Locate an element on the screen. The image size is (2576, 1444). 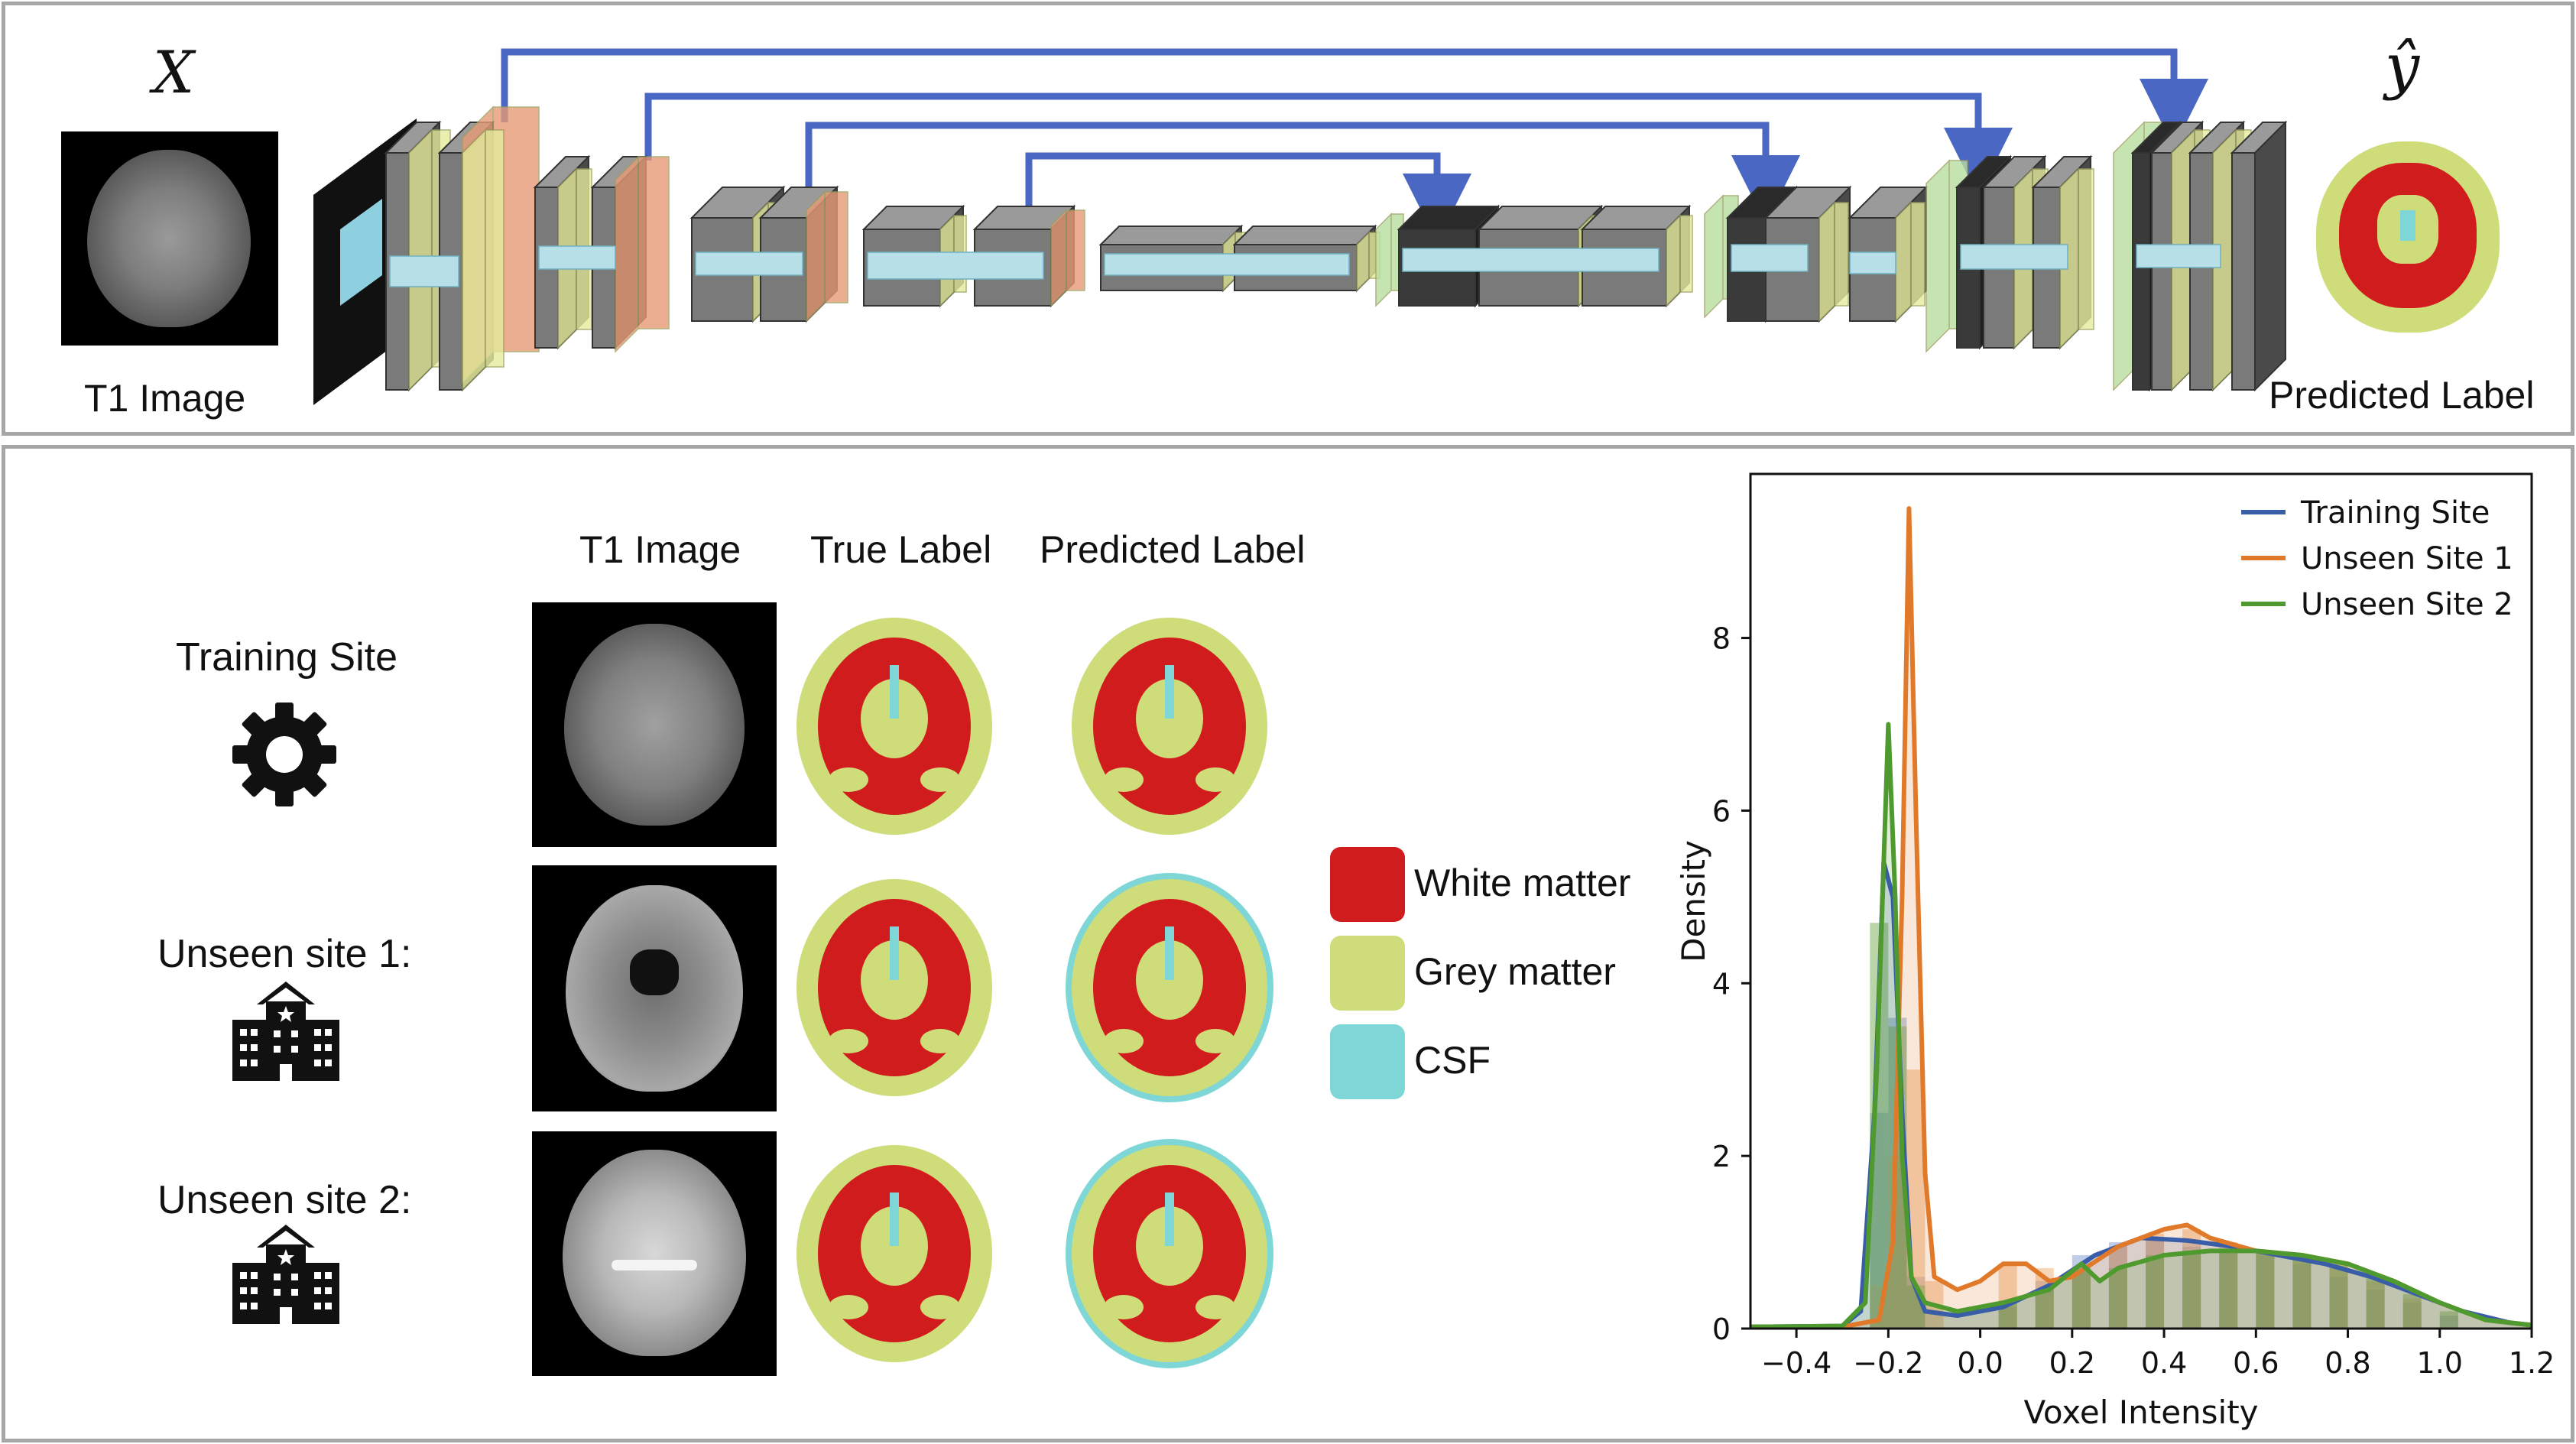
enc1-band is located at coordinates (424, 271).